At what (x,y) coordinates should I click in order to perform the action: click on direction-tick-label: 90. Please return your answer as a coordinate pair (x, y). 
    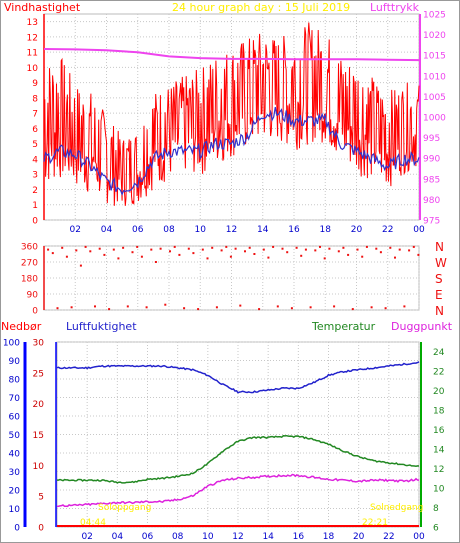
    Looking at the image, I should click on (33, 296).